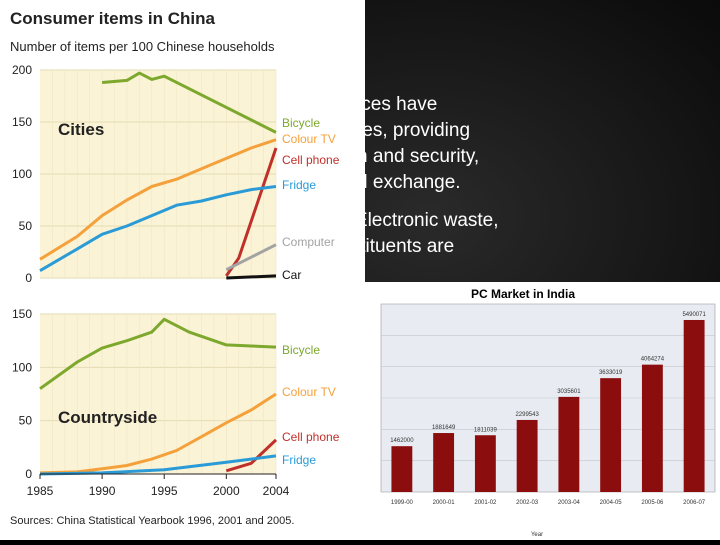 This screenshot has width=720, height=545. What do you see at coordinates (694, 315) in the screenshot?
I see `india-bar-value-label: 5490071` at bounding box center [694, 315].